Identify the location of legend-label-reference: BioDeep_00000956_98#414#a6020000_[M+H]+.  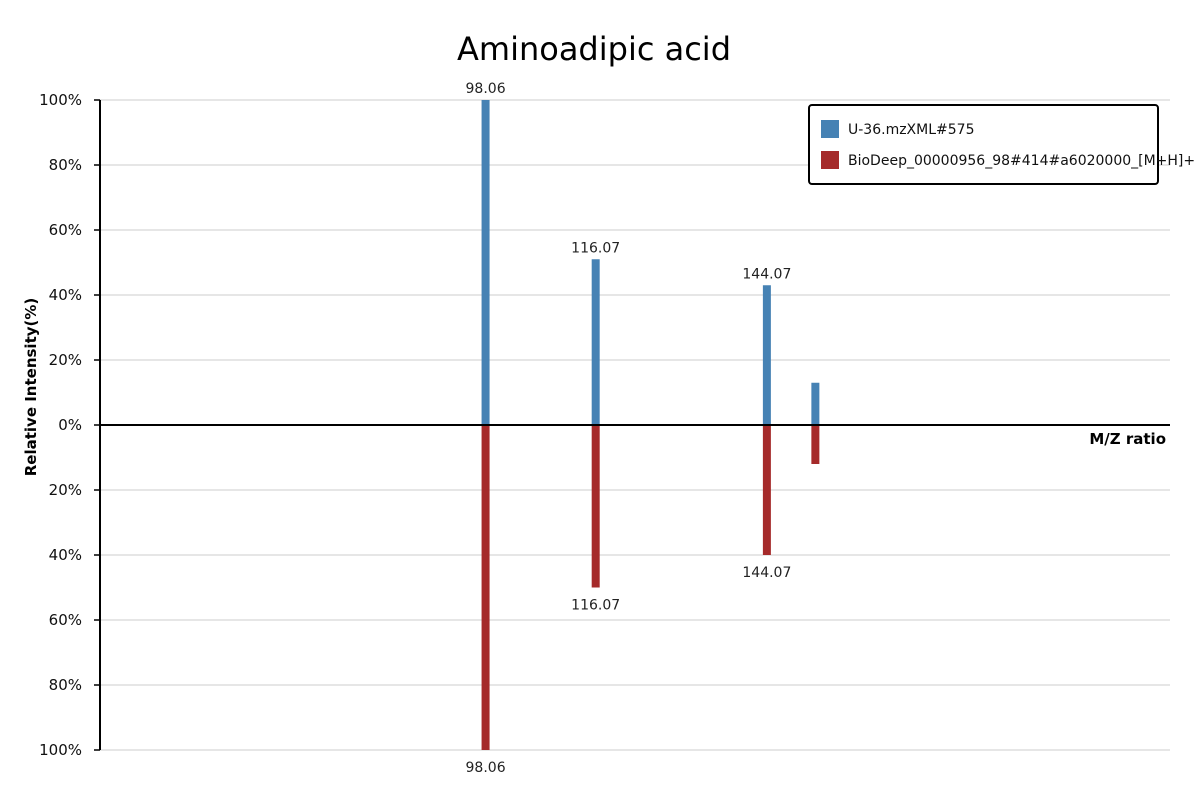
(1021, 161).